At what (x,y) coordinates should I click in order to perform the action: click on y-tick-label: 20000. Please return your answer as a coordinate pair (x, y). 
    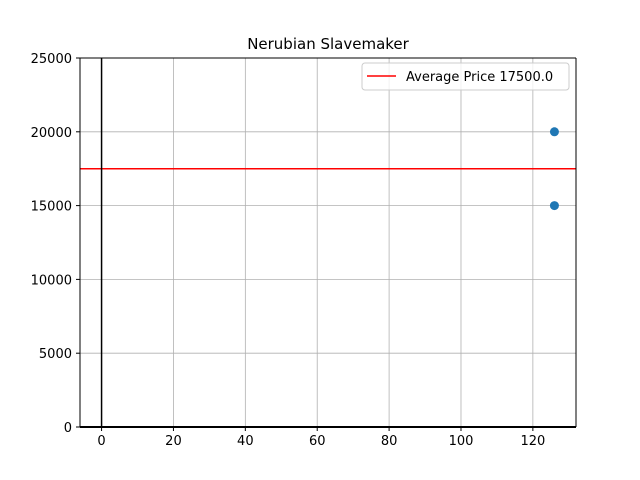
    Looking at the image, I should click on (51, 133).